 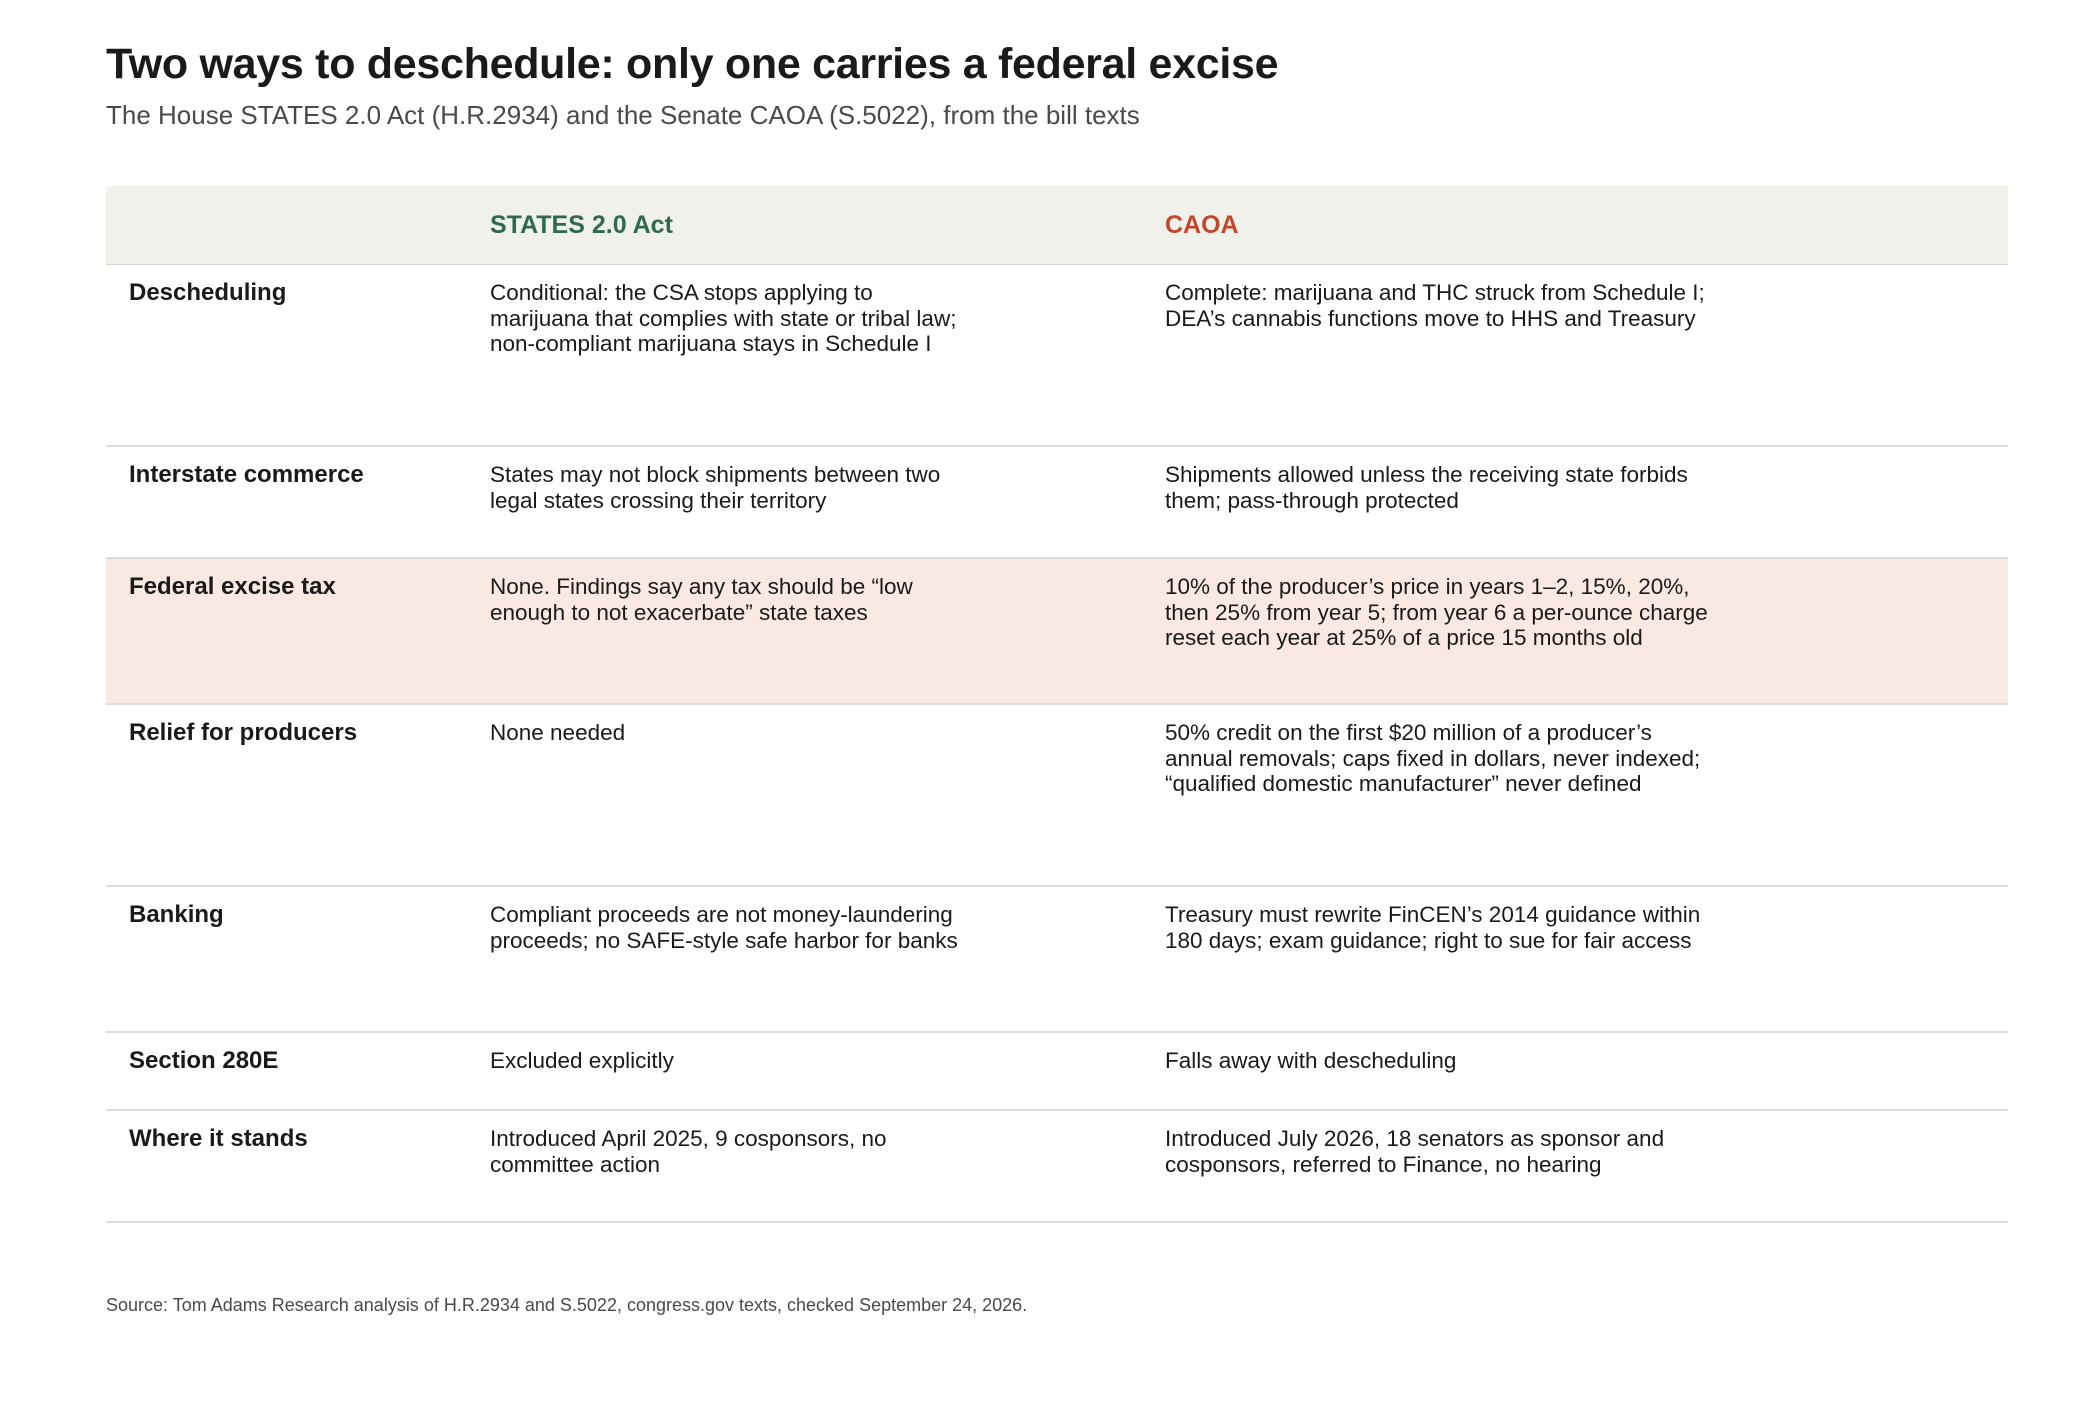 What do you see at coordinates (204, 1060) in the screenshot?
I see `row-label: Section 280E` at bounding box center [204, 1060].